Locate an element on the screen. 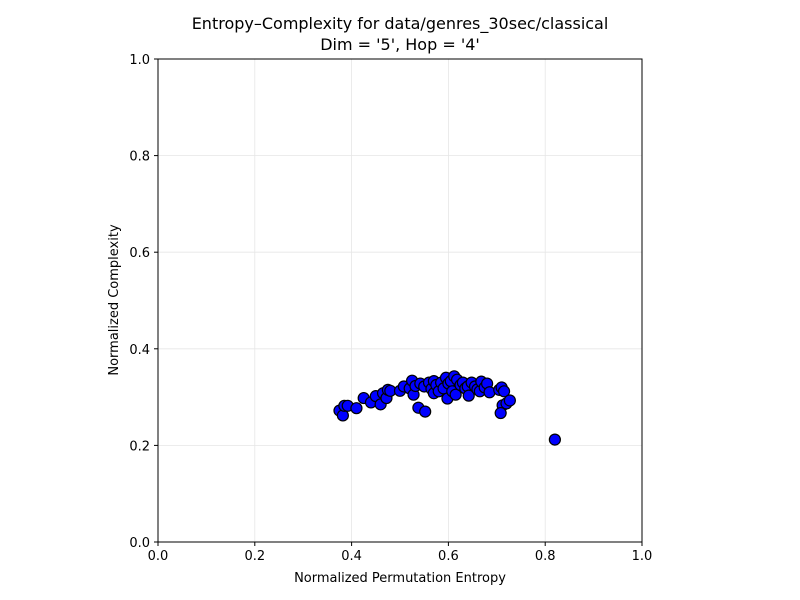 Image resolution: width=800 pixels, height=600 pixels. y-tick-label: 0.0 is located at coordinates (139, 543).